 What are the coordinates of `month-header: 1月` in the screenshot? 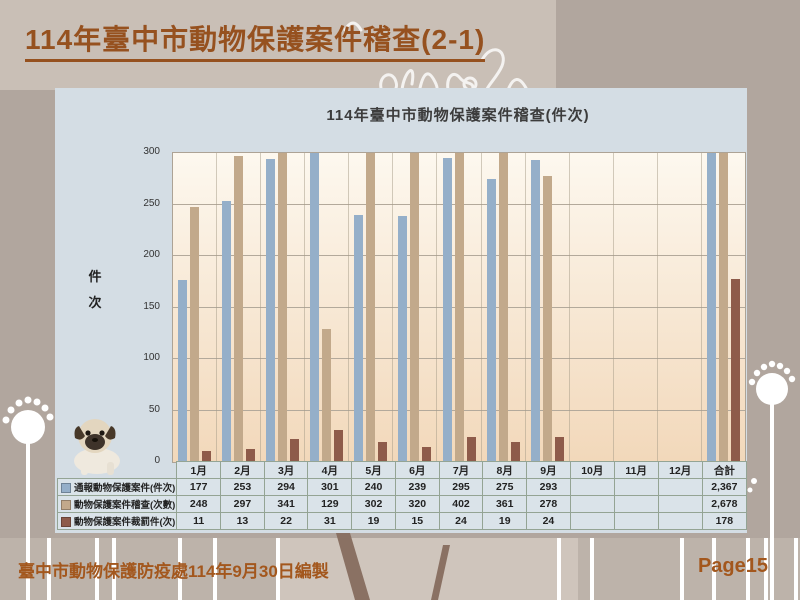 It's located at (199, 470).